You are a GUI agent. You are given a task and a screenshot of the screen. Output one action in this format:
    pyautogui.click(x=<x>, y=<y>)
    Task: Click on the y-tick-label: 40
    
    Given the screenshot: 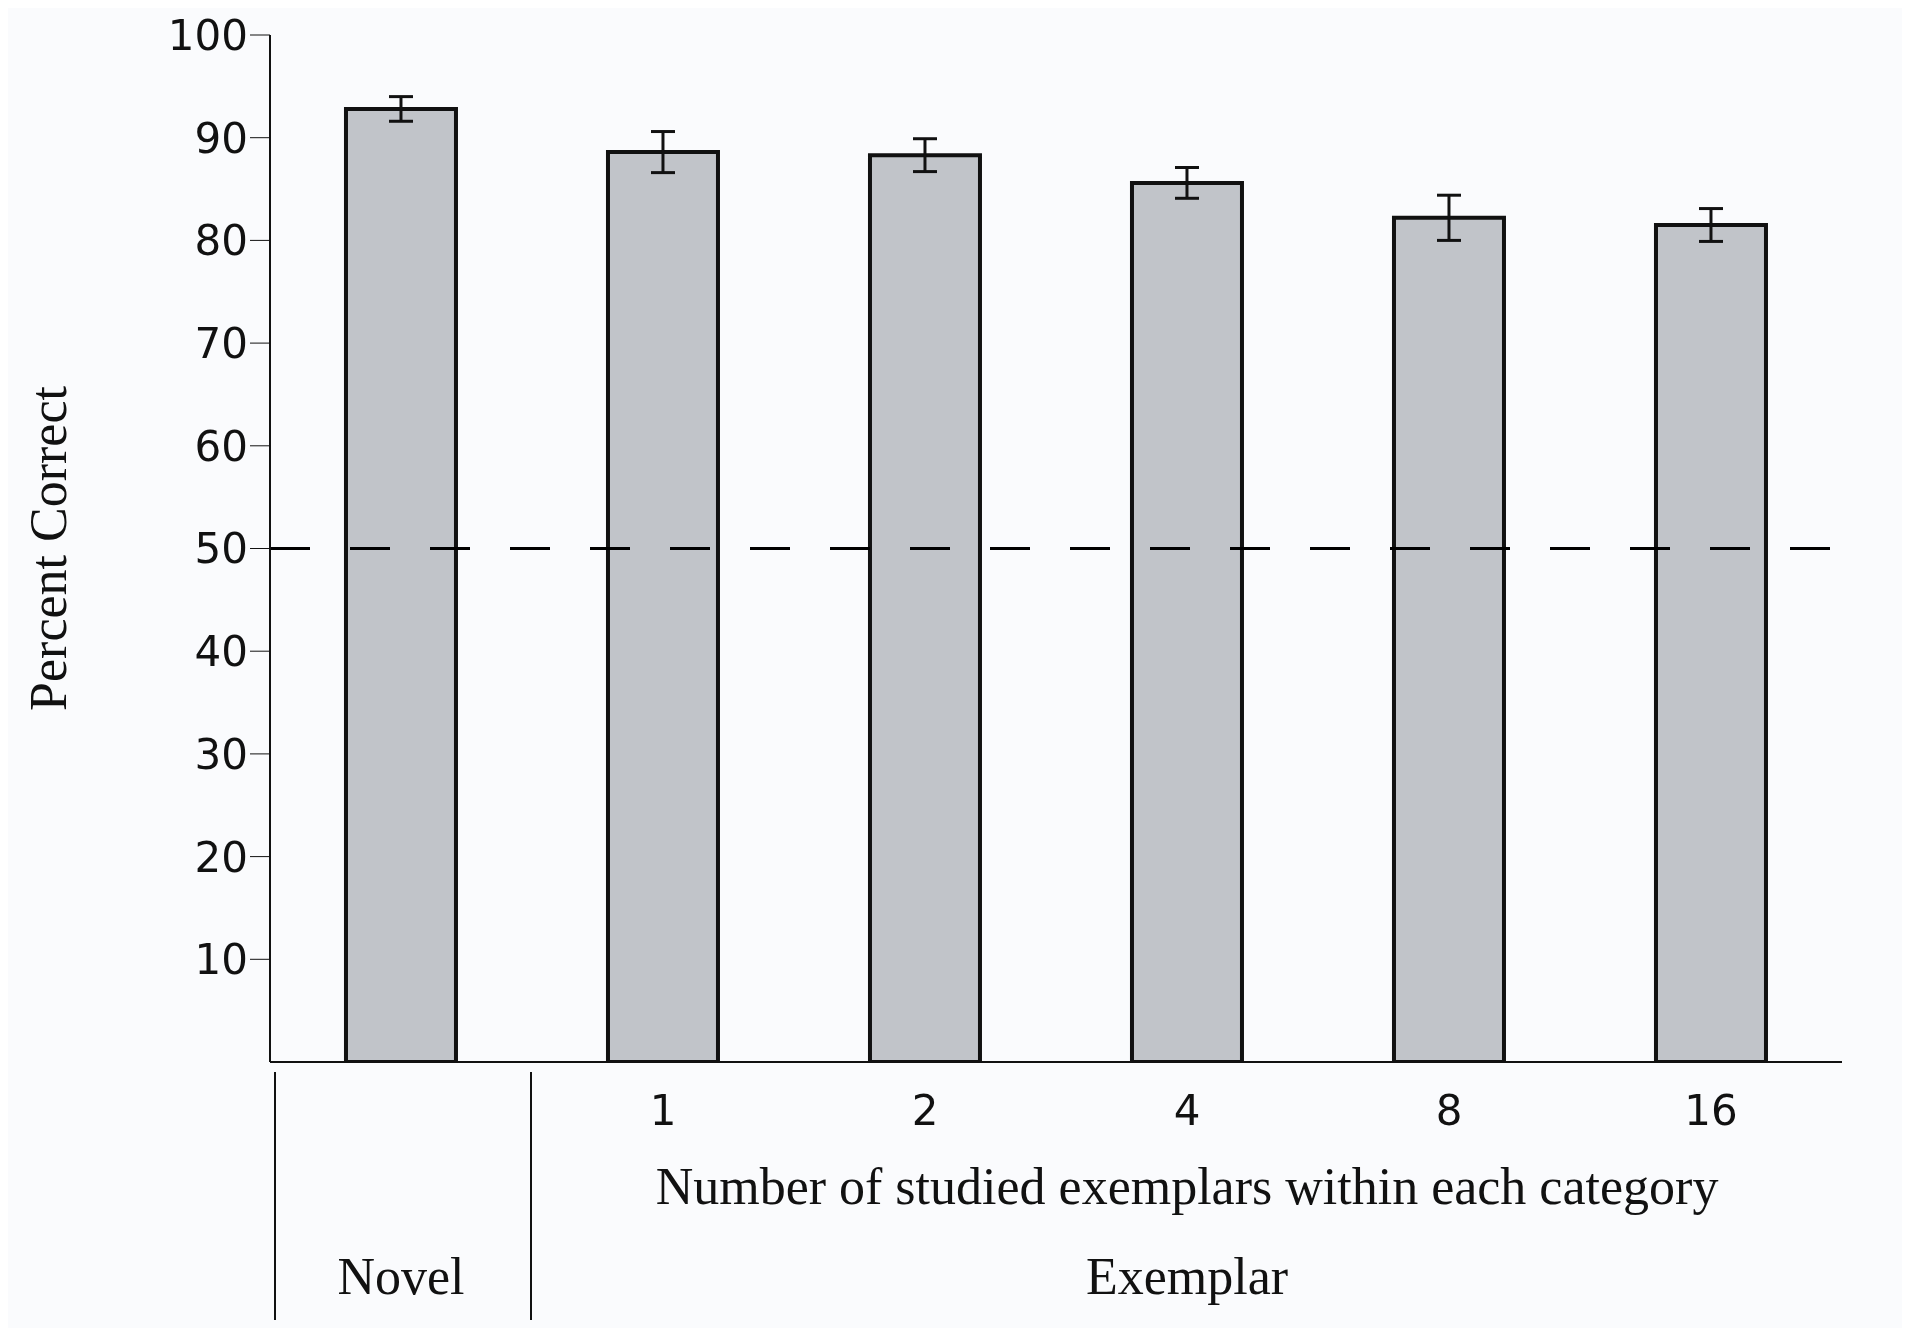 What is the action you would take?
    pyautogui.click(x=221, y=652)
    